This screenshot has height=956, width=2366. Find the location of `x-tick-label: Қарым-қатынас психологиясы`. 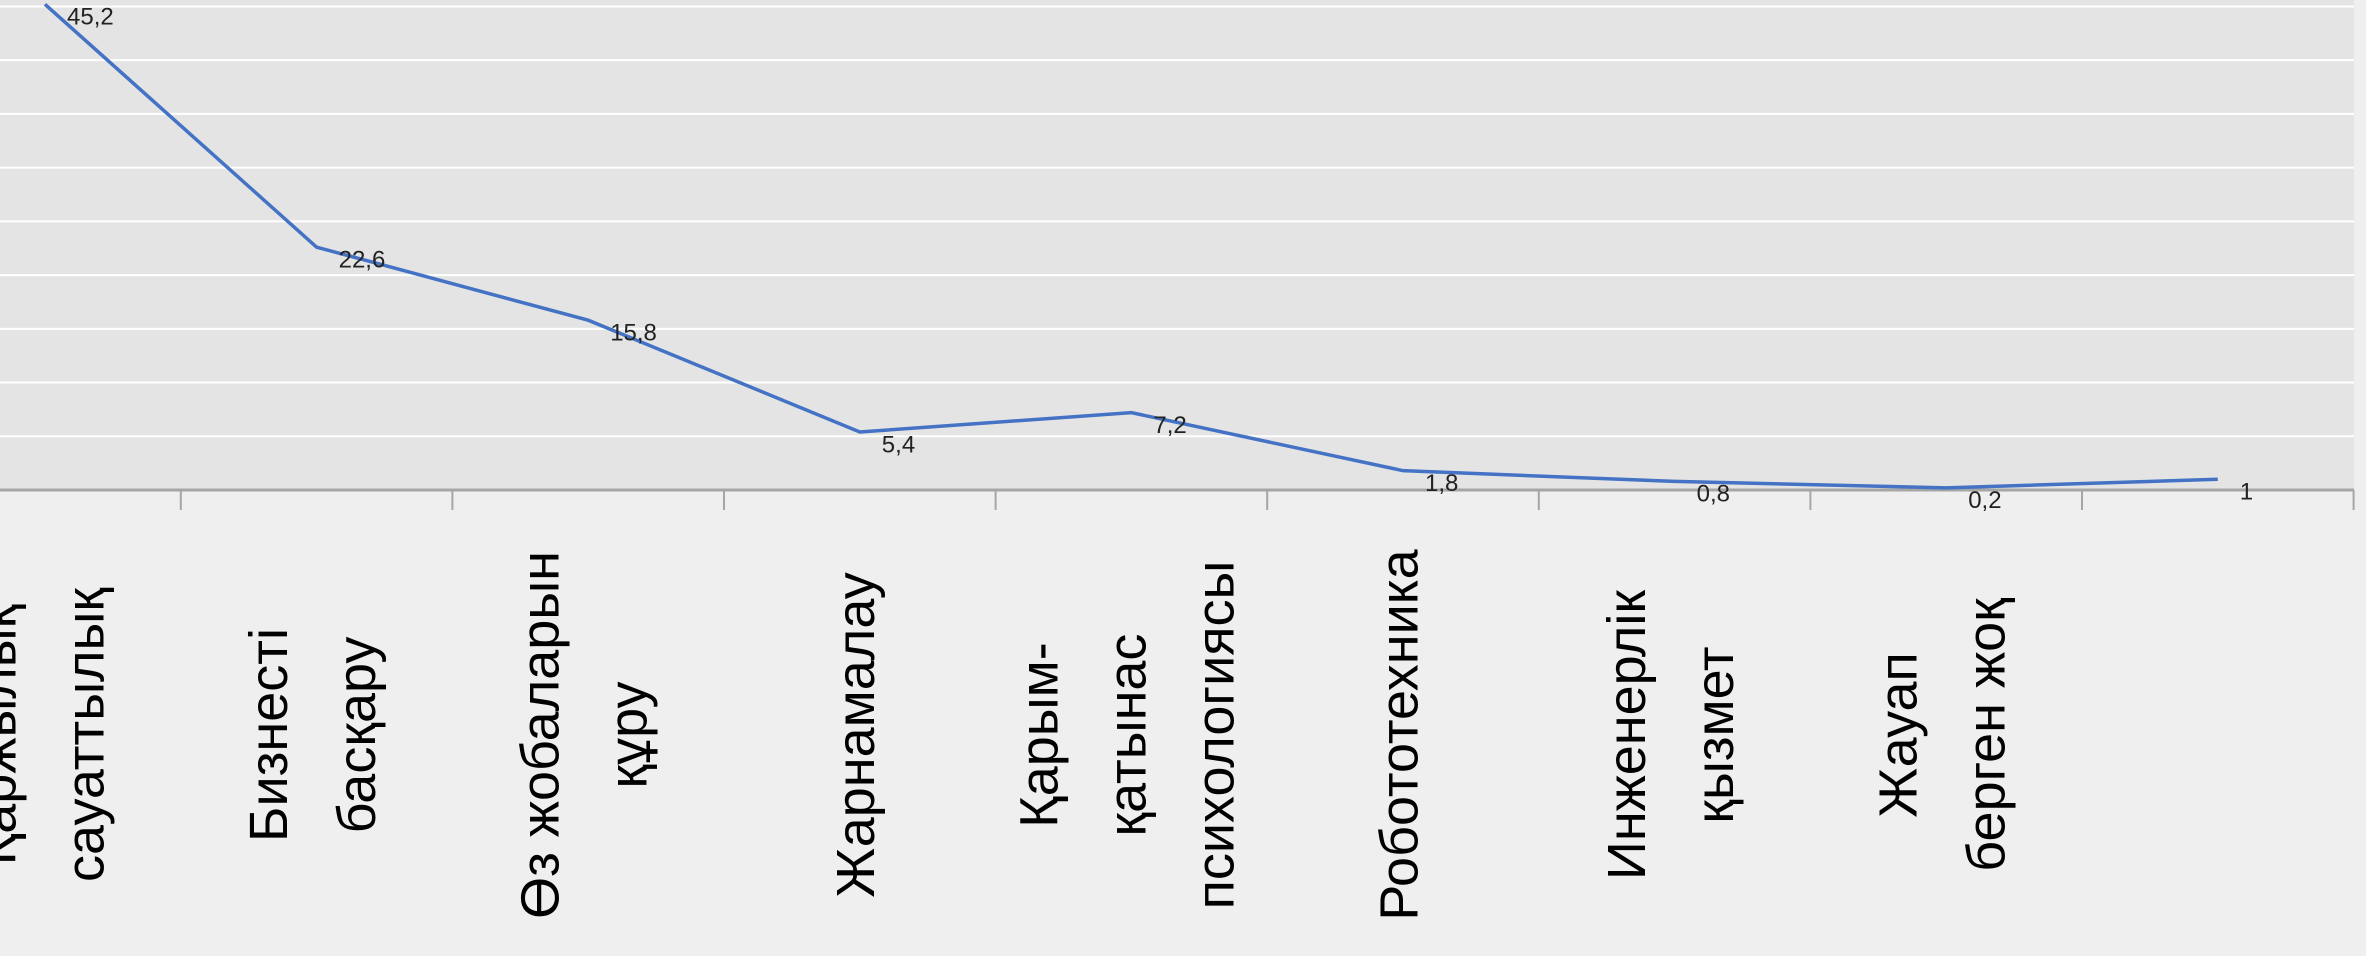

x-tick-label: Қарым-қатынас психологиясы is located at coordinates (1128, 735).